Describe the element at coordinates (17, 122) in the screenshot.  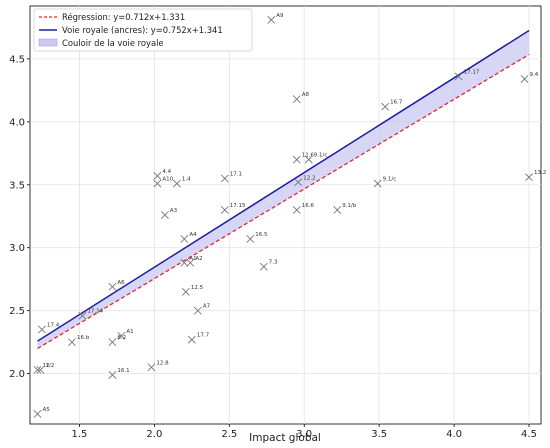
I see `y-tick-label-4: 4.0` at that location.